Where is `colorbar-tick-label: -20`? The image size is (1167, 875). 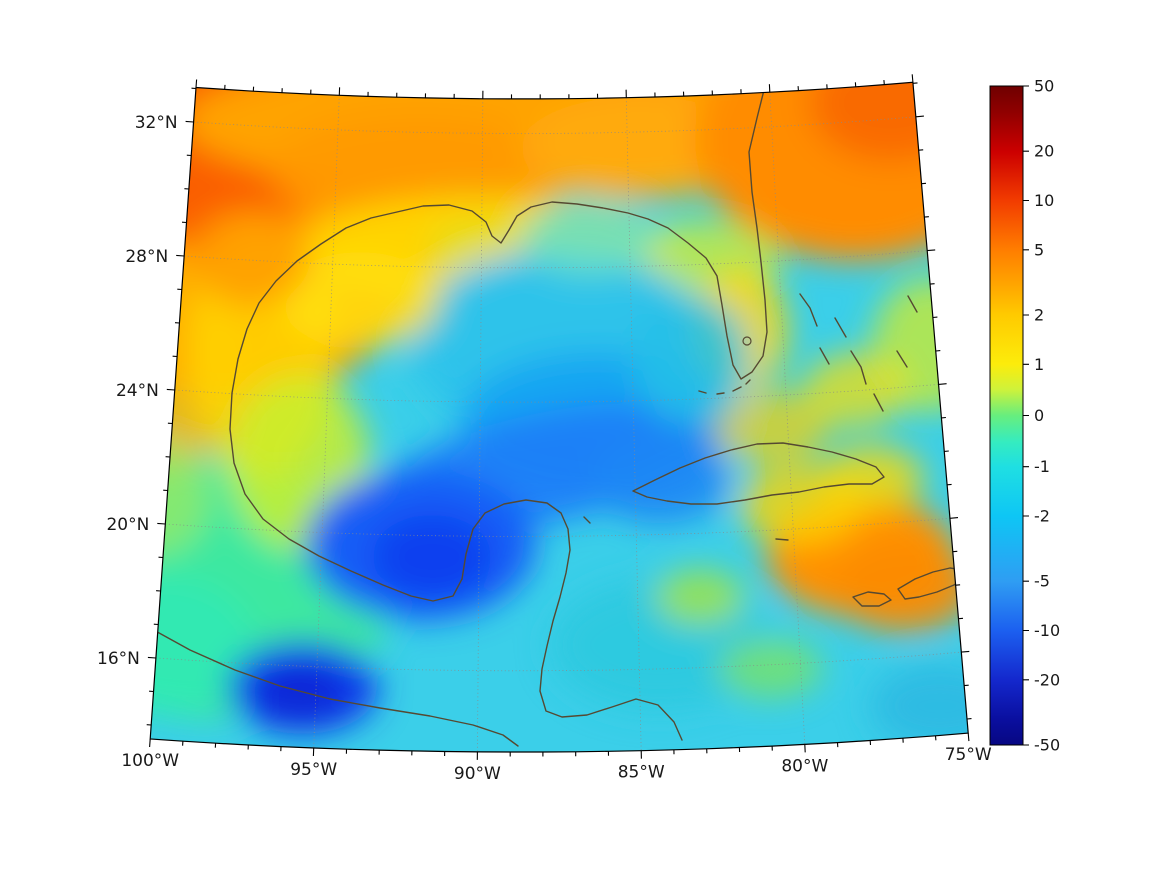
colorbar-tick-label: -20 is located at coordinates (1047, 679).